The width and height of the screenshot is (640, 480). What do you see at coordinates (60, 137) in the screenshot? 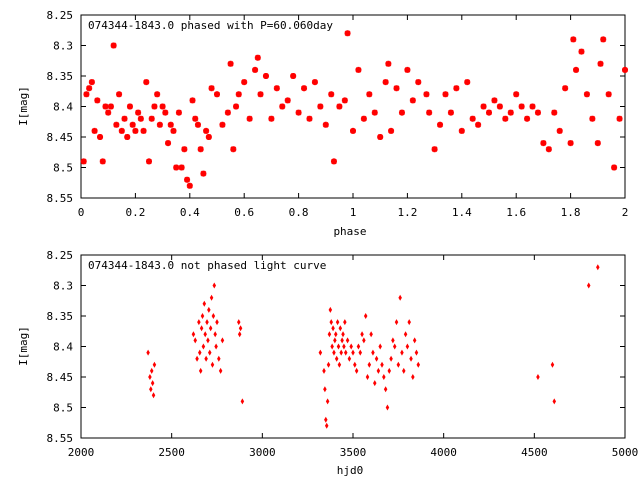
I see `phased-y-tick-label: 8.45` at bounding box center [60, 137].